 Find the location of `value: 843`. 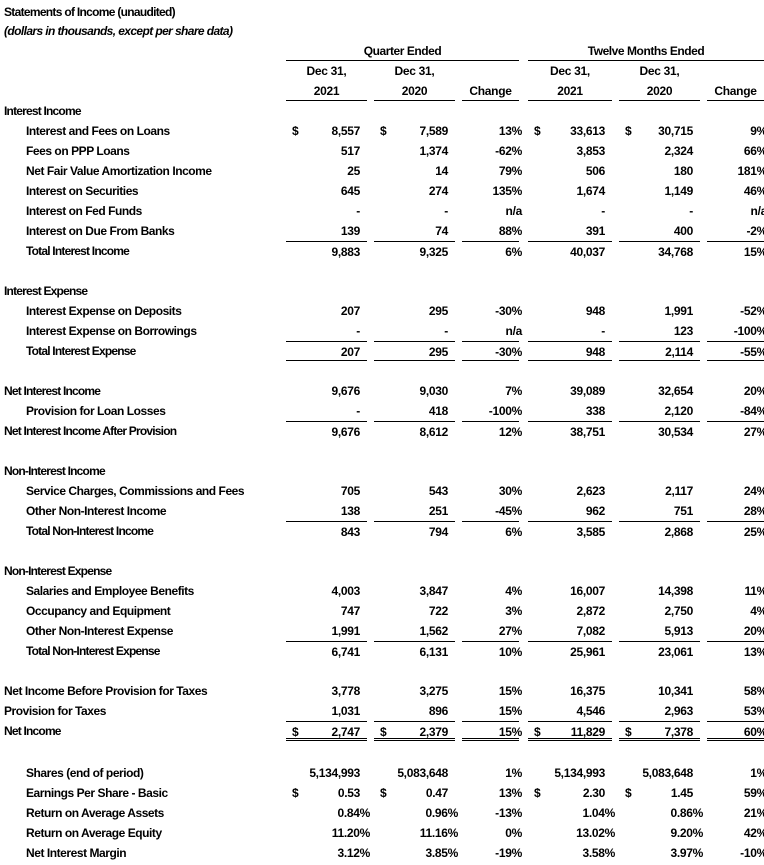

value: 843 is located at coordinates (350, 532).